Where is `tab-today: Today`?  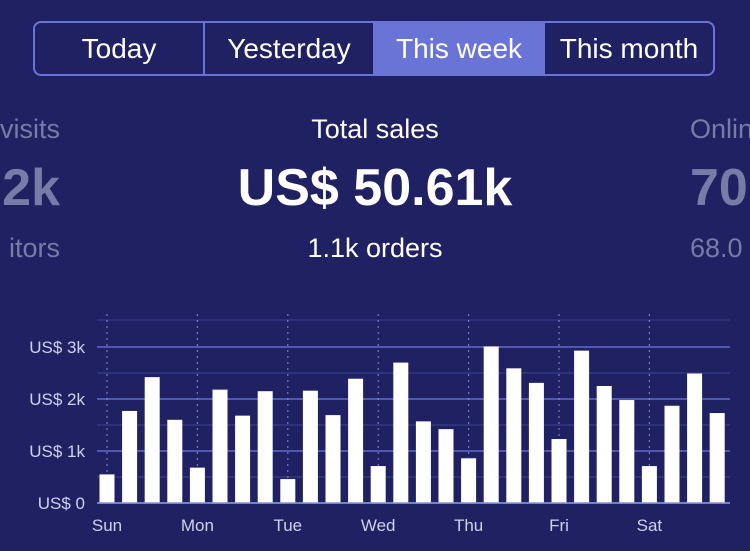
tab-today: Today is located at coordinates (120, 48).